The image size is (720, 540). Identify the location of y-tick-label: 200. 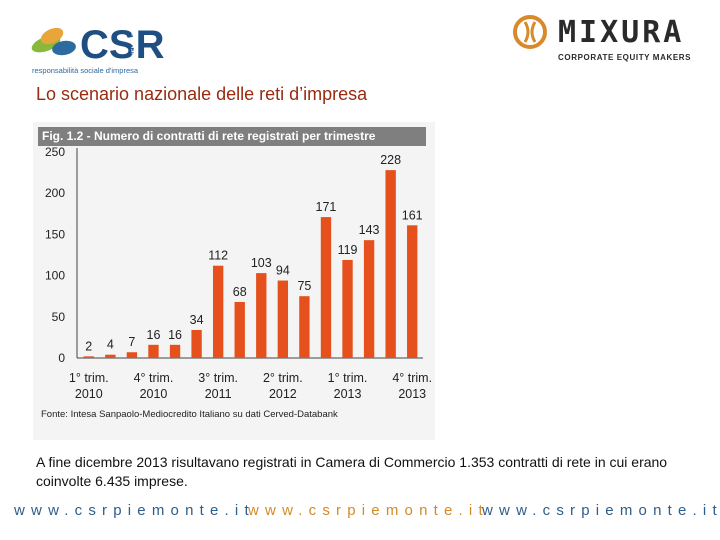
(55, 193).